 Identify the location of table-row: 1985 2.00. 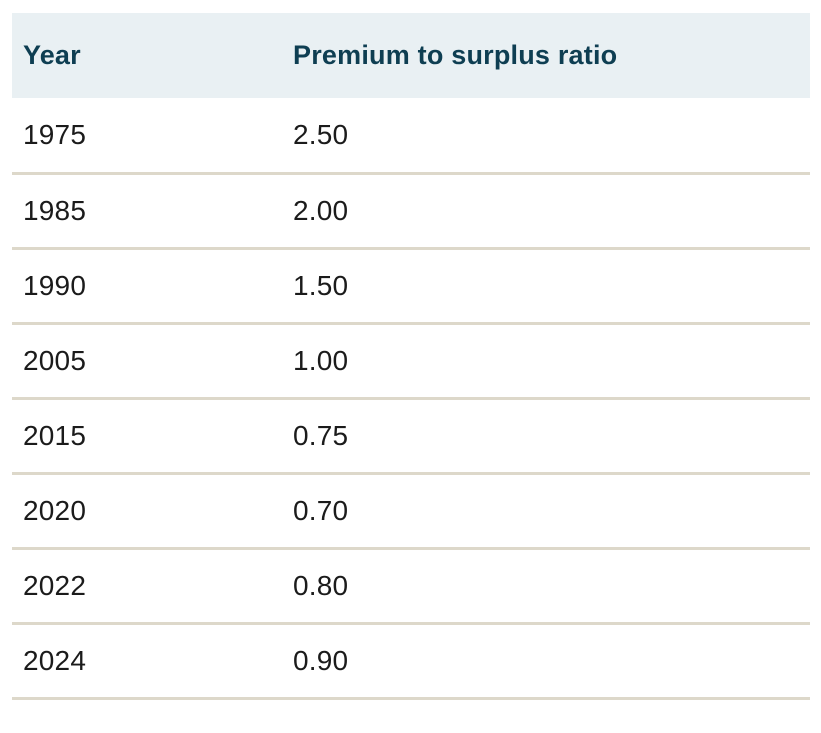
(411, 211).